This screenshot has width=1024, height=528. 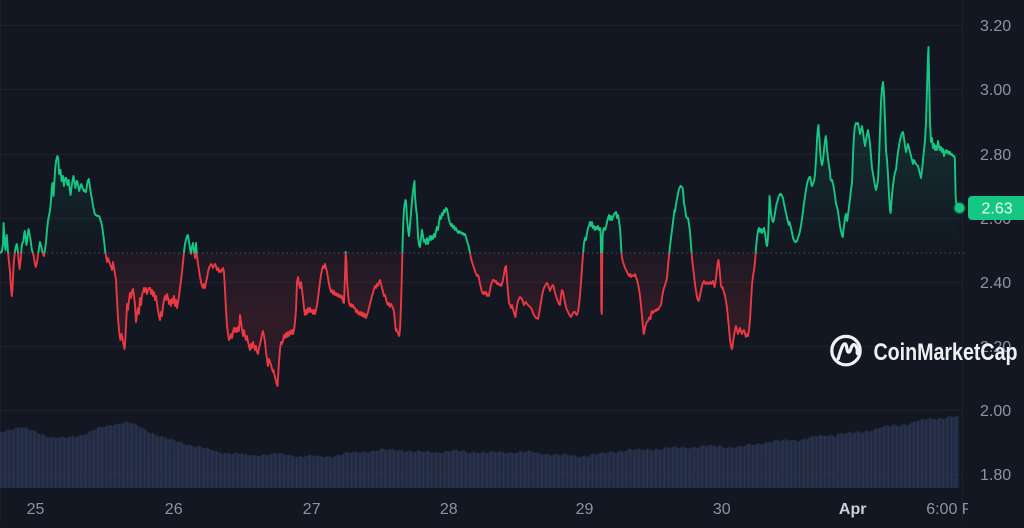 I want to click on svg-text: 2.20, so click(x=995, y=347).